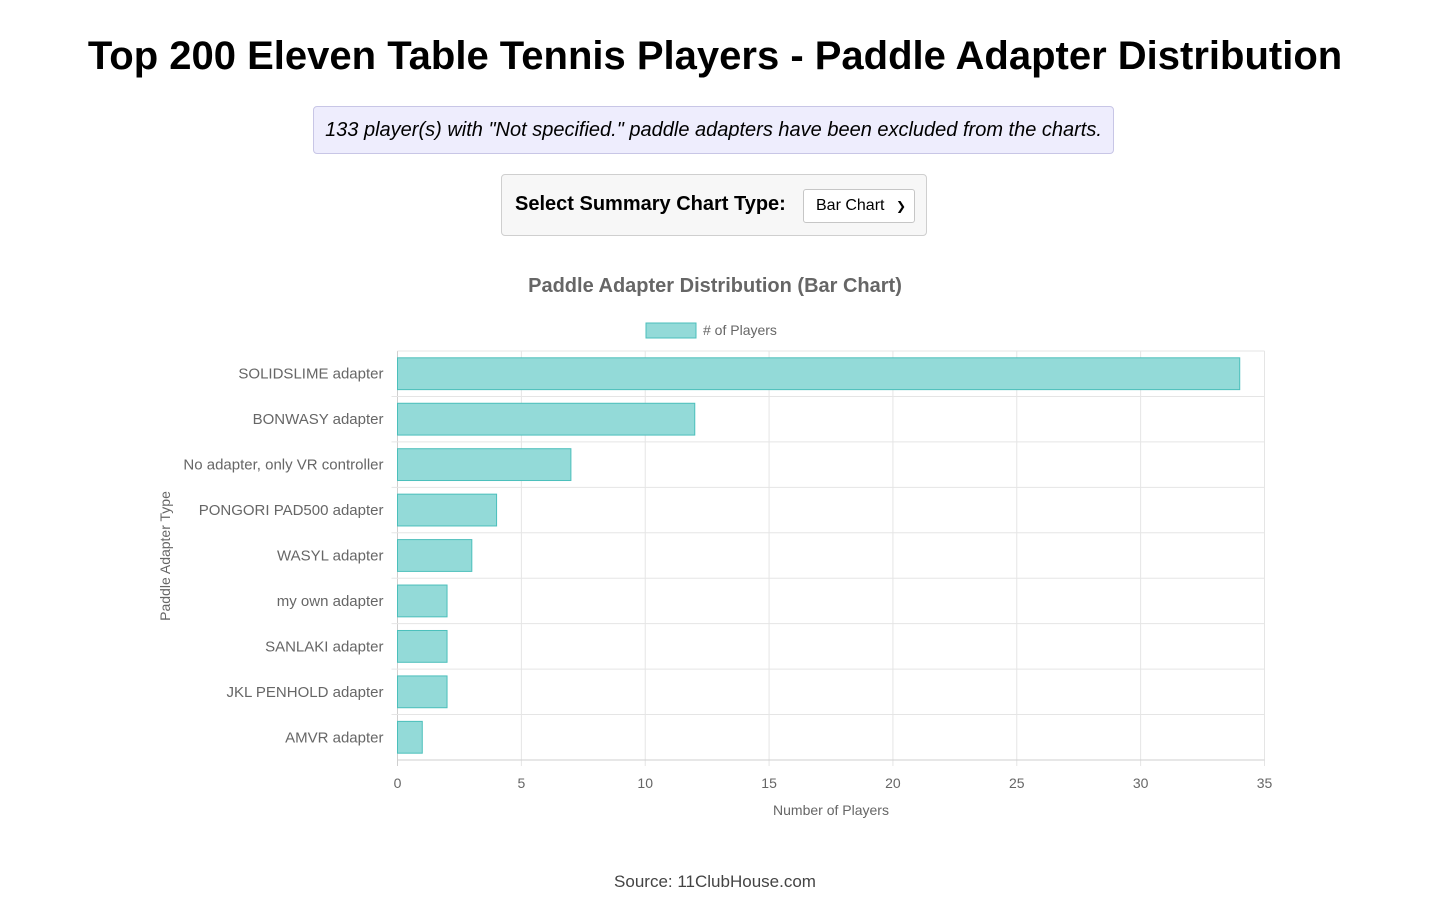 This screenshot has width=1443, height=922. I want to click on y-axis-title: Paddle Adapter Type, so click(165, 556).